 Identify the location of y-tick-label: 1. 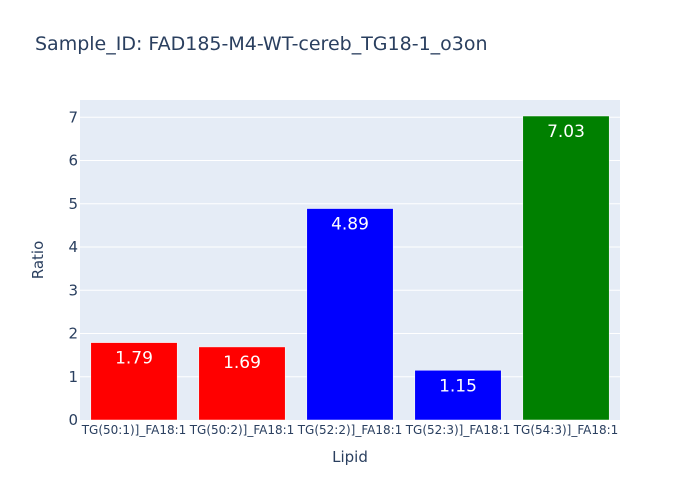
(73, 377).